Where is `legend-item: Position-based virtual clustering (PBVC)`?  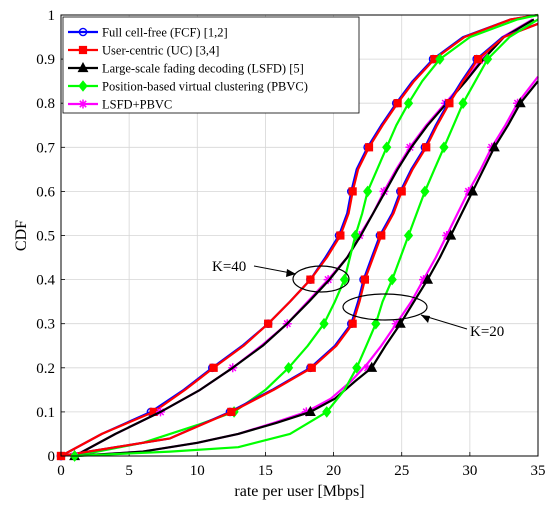
legend-item: Position-based virtual clustering (PBVC) is located at coordinates (188, 87).